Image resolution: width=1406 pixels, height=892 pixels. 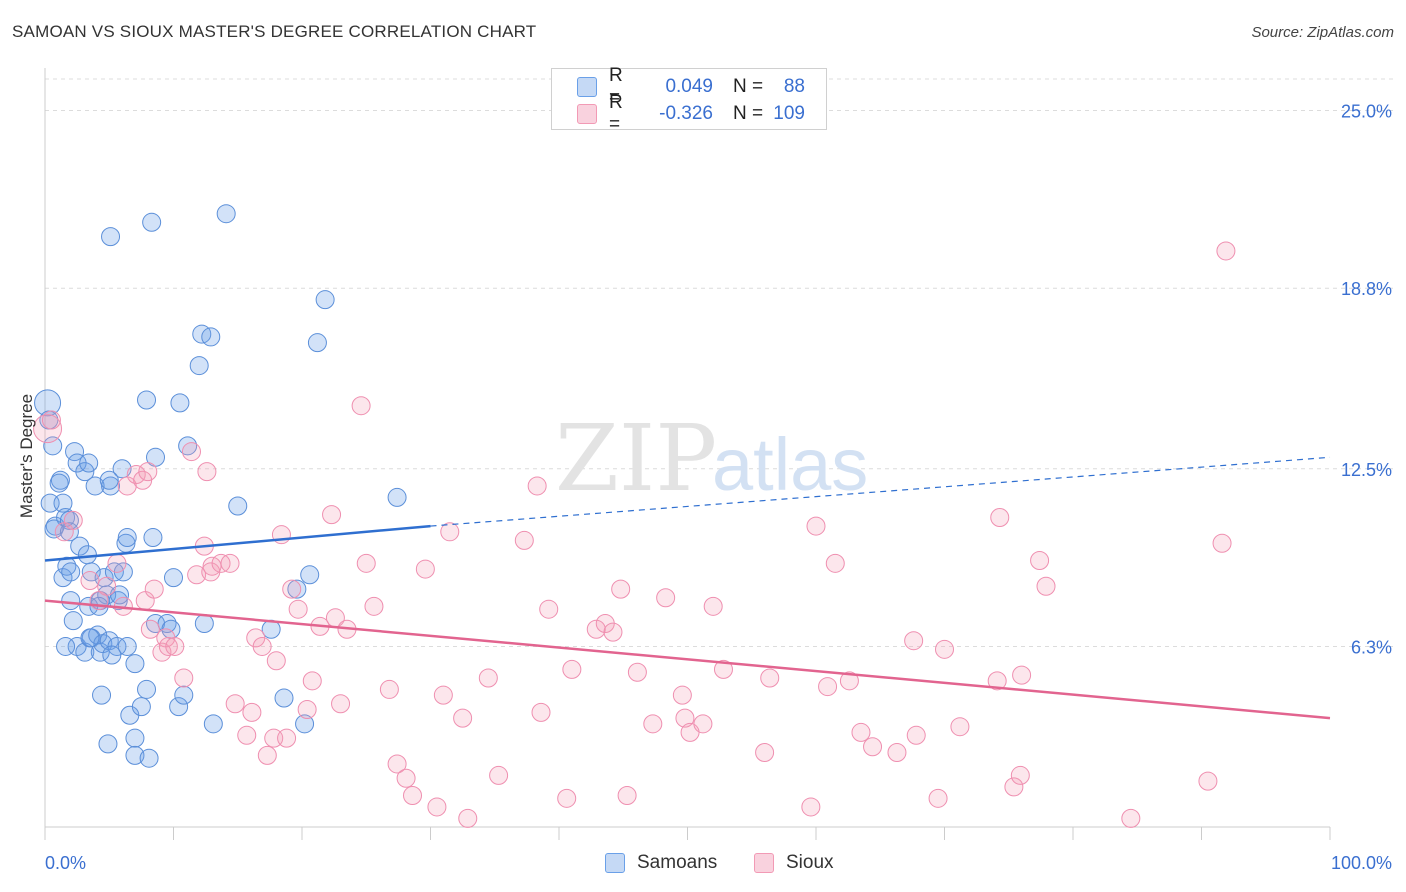 I want to click on series-swatch-samoans, so click(x=615, y=863).